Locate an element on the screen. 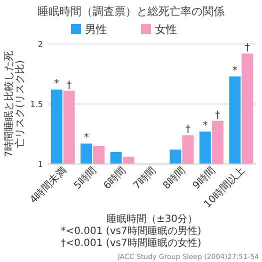  chart-title: 睡眠時間（調査票）と総死亡率の関係 is located at coordinates (131, 11).